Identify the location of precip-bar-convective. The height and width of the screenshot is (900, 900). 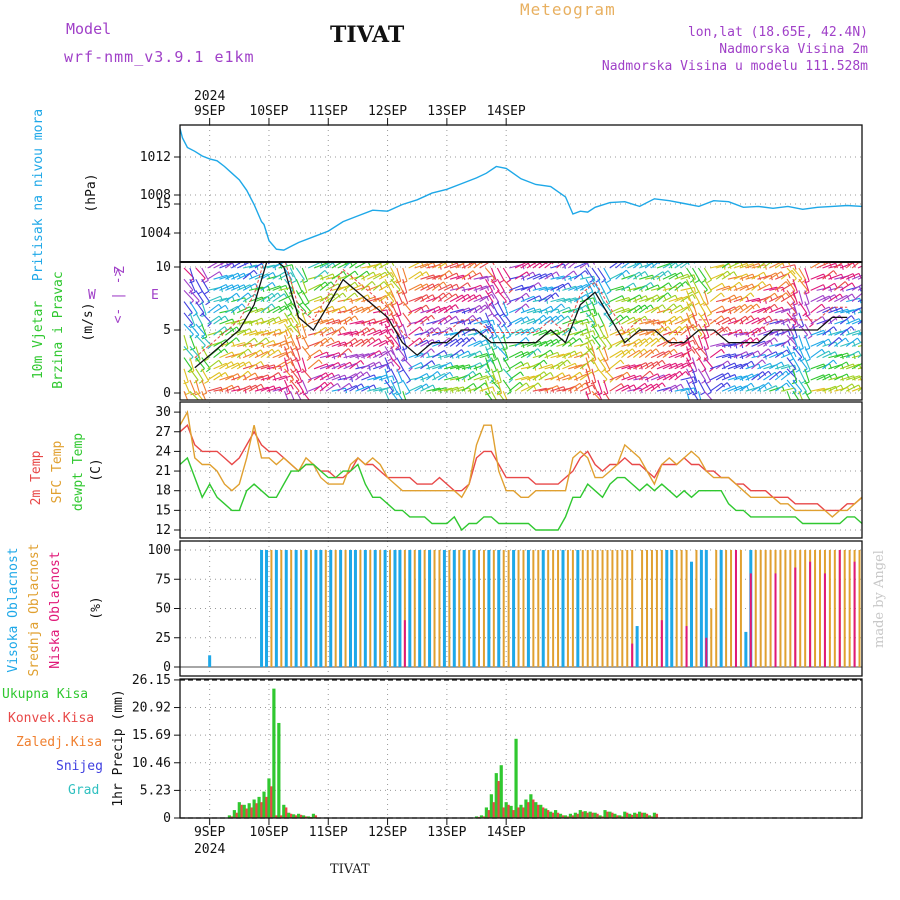
(301, 816).